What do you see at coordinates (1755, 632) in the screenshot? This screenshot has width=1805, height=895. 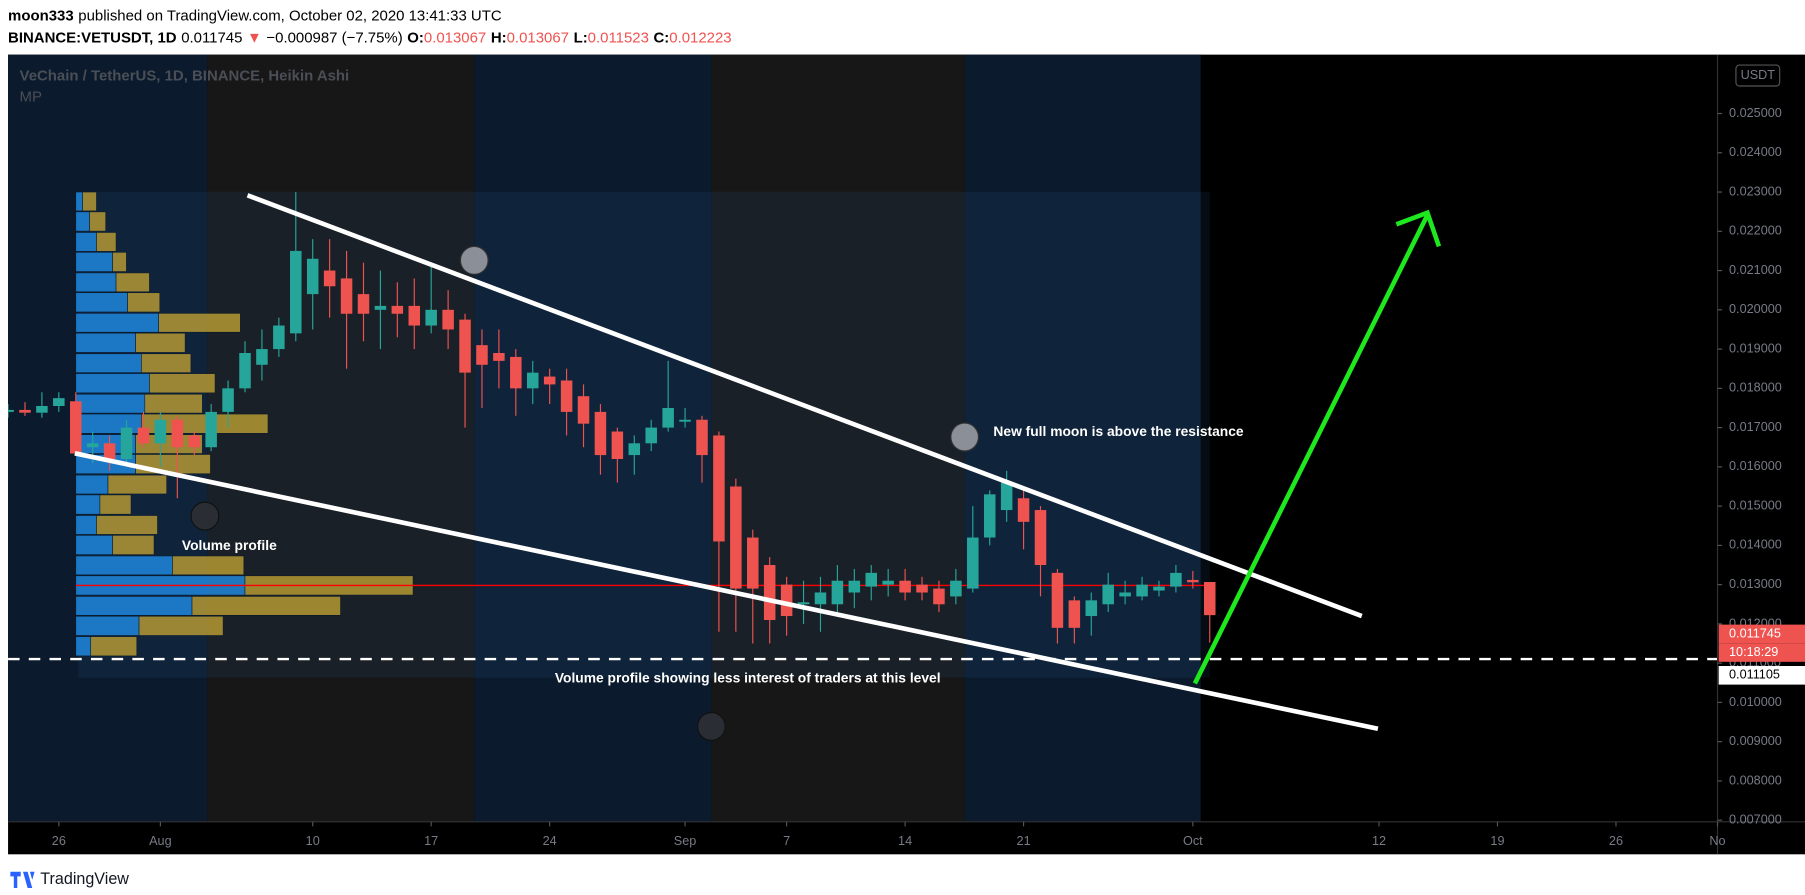 I see `last-price: 0.011745` at bounding box center [1755, 632].